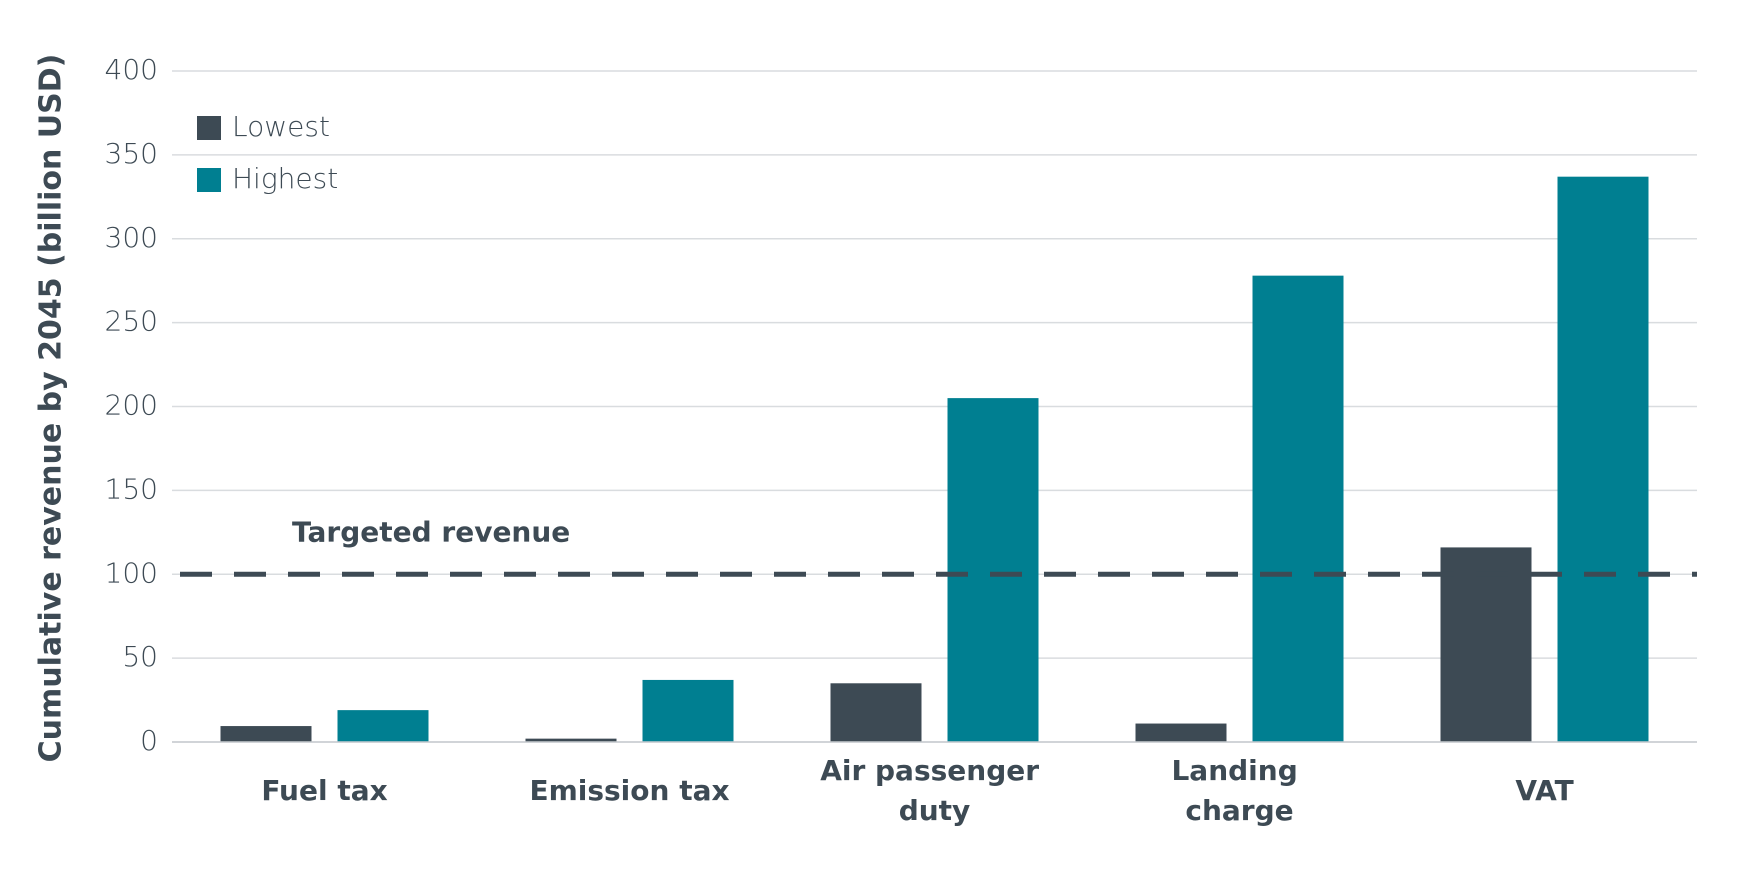 The image size is (1737, 886). Describe the element at coordinates (131, 321) in the screenshot. I see `y-tick-label: 250` at that location.